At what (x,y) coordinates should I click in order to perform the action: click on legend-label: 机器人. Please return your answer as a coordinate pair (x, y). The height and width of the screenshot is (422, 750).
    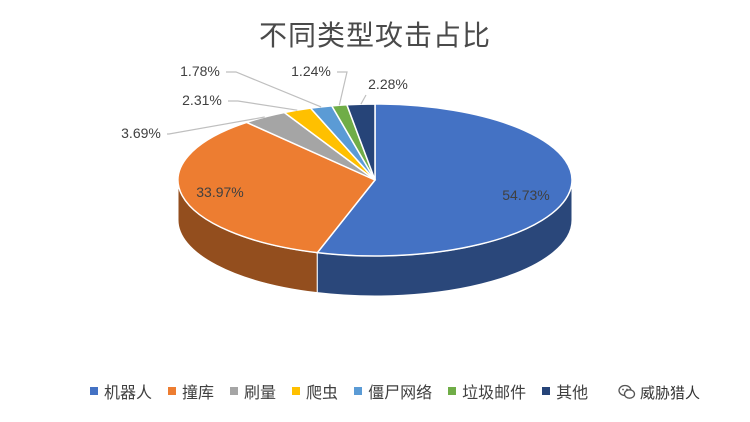
    Looking at the image, I should click on (128, 392).